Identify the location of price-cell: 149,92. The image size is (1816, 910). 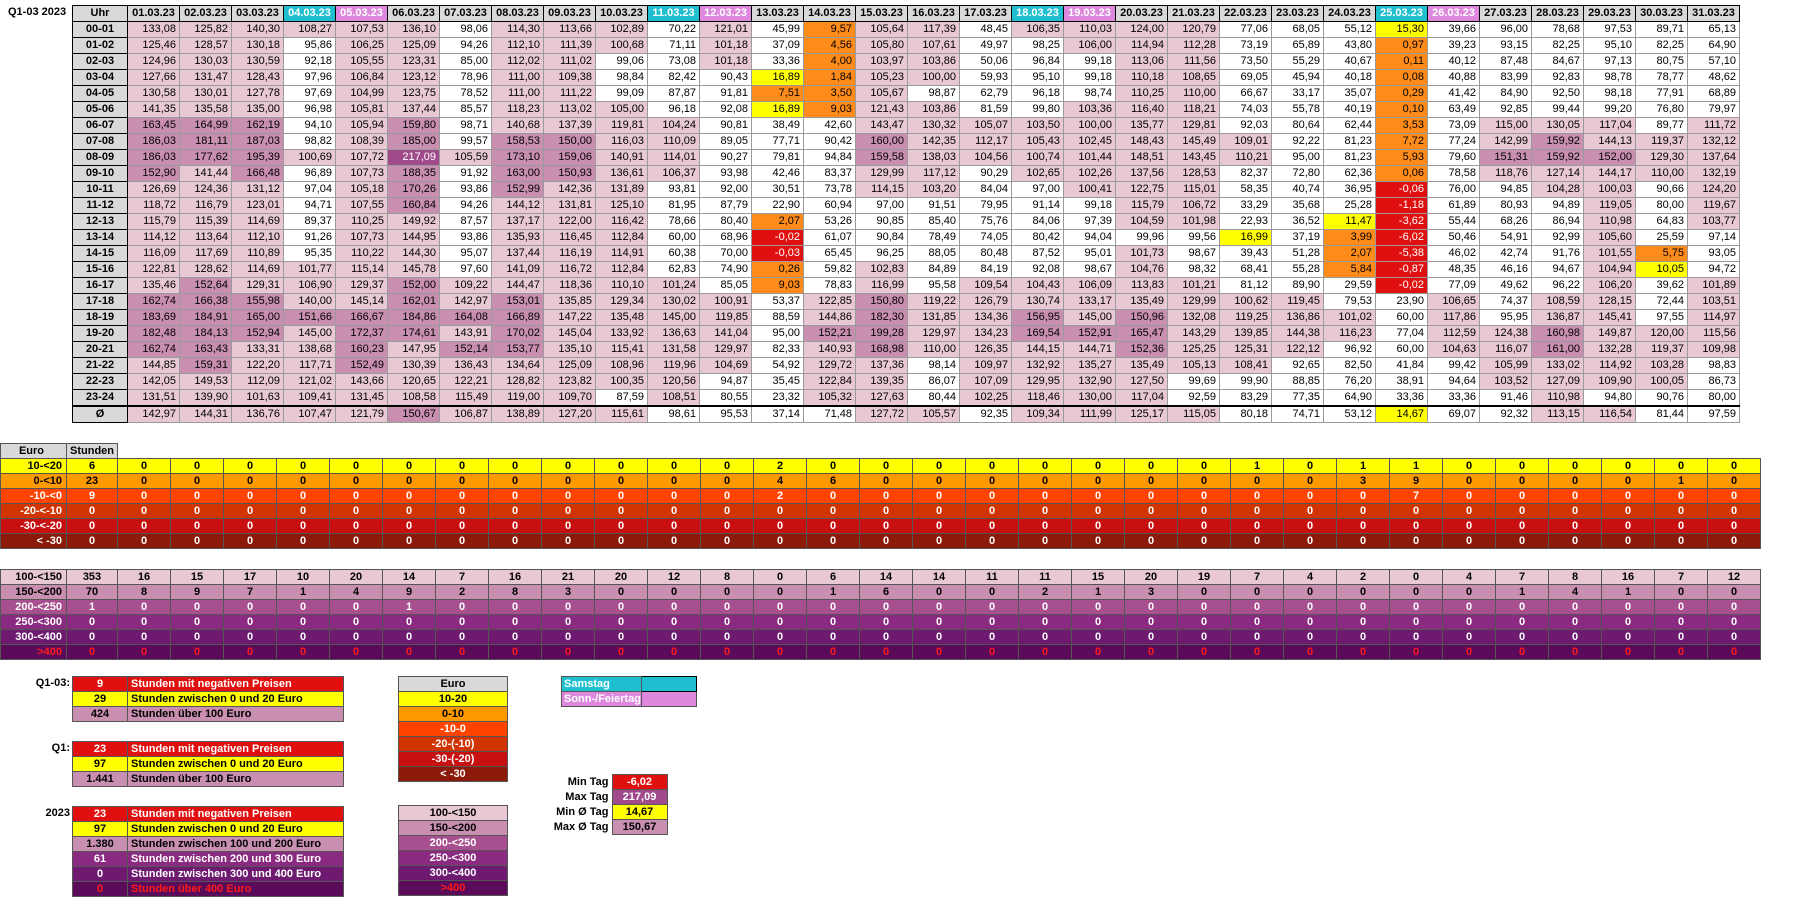
(413, 221).